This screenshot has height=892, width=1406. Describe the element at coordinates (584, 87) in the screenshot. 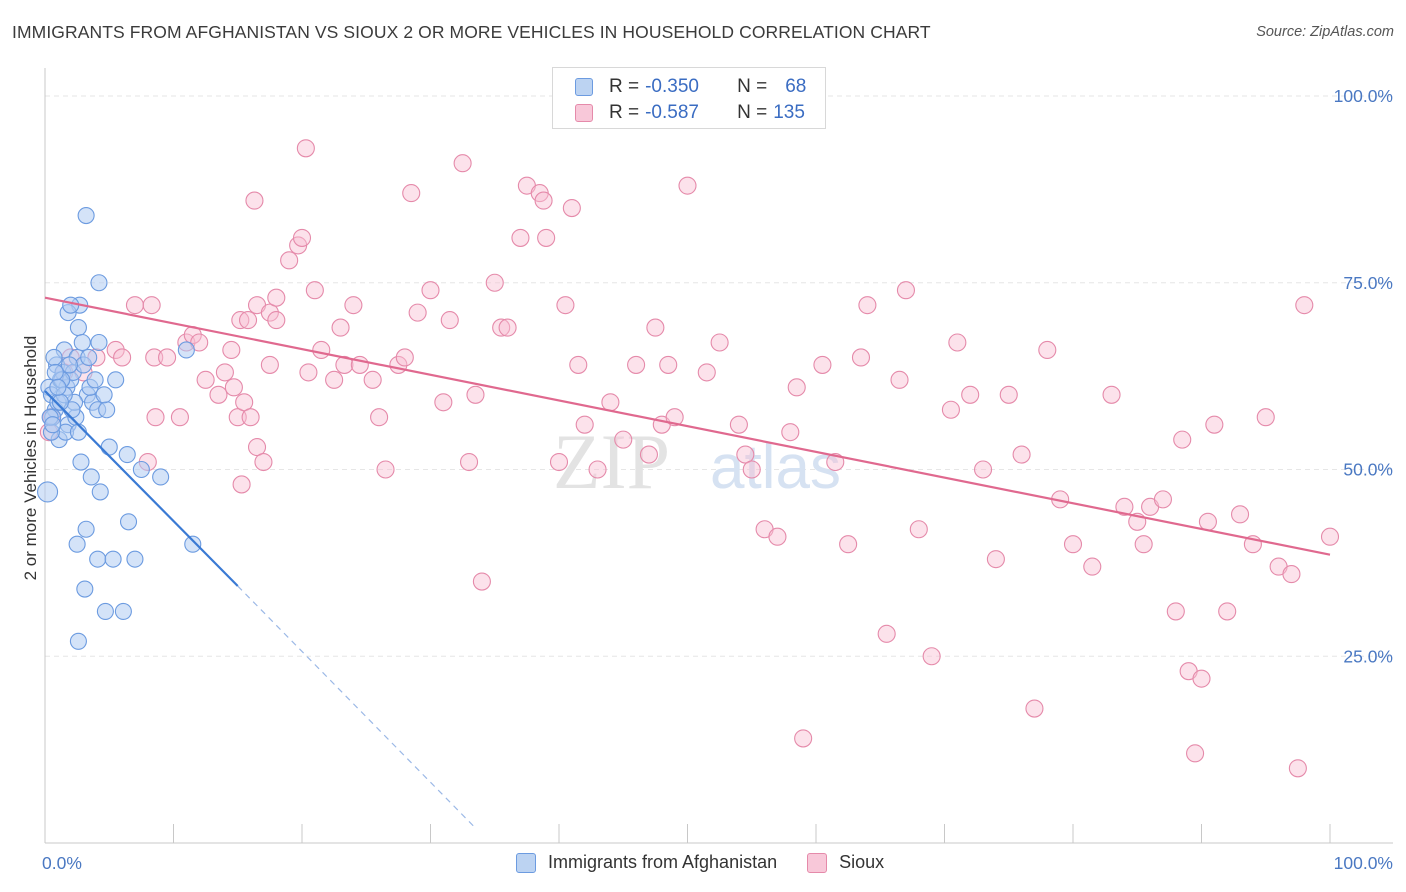

I see `legend-swatch-afghanistan` at that location.